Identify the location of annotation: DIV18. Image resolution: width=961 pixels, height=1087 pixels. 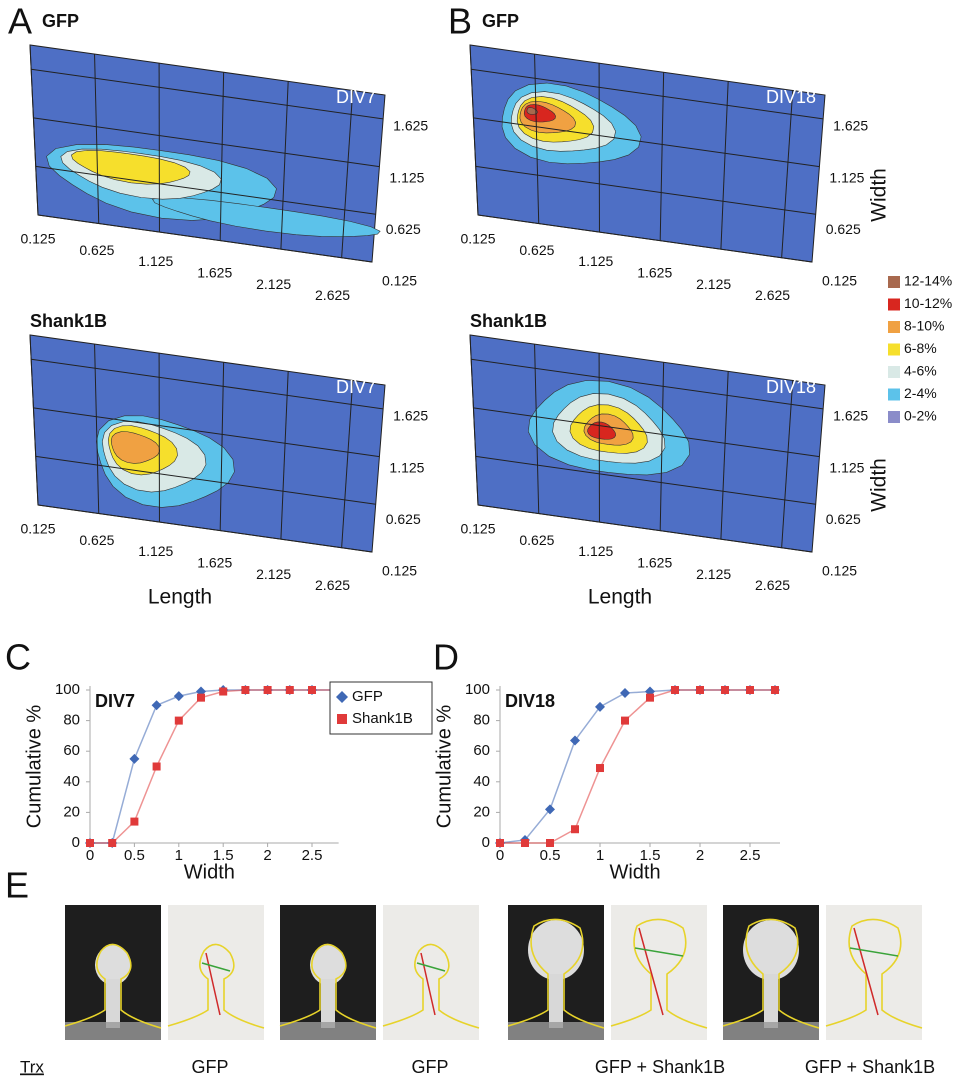
(791, 97).